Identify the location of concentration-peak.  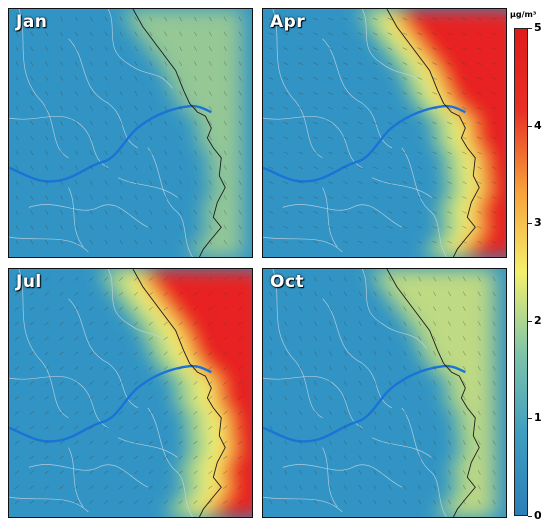
(452, 133).